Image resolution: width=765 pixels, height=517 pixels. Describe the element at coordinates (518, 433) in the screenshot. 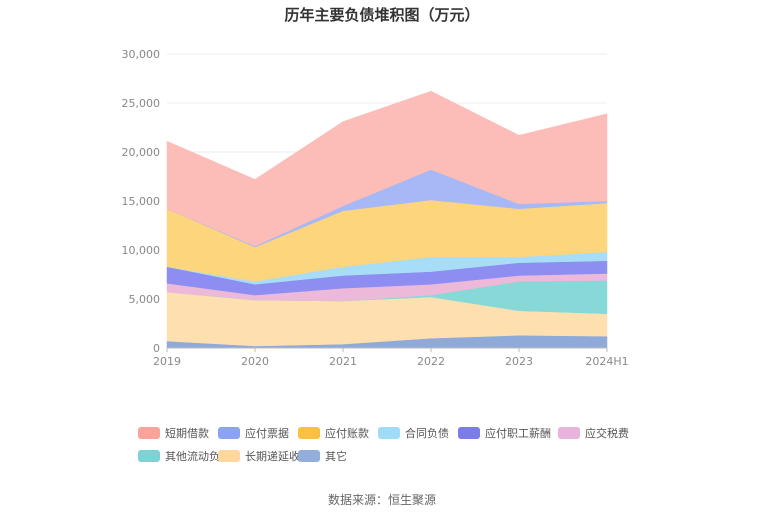

I see `legend-label: 应付职工薪酬` at that location.